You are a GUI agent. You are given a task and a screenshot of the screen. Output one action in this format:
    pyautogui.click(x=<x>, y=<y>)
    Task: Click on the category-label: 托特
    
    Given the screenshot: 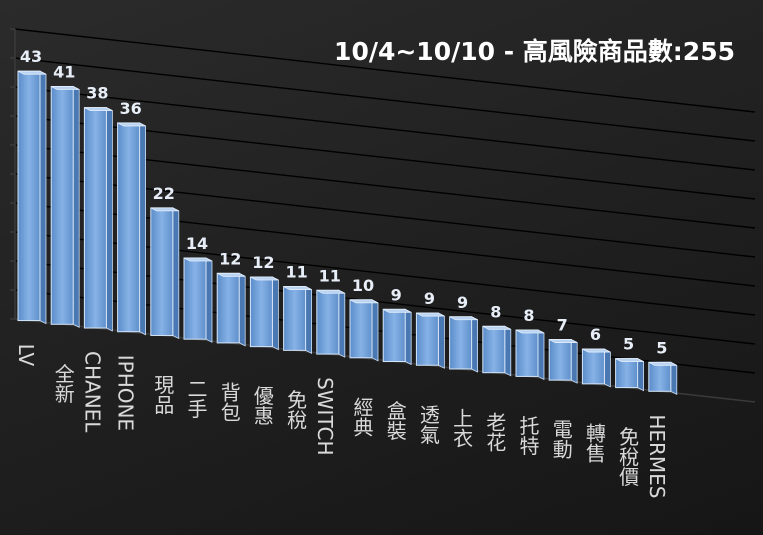 What is the action you would take?
    pyautogui.click(x=528, y=435)
    